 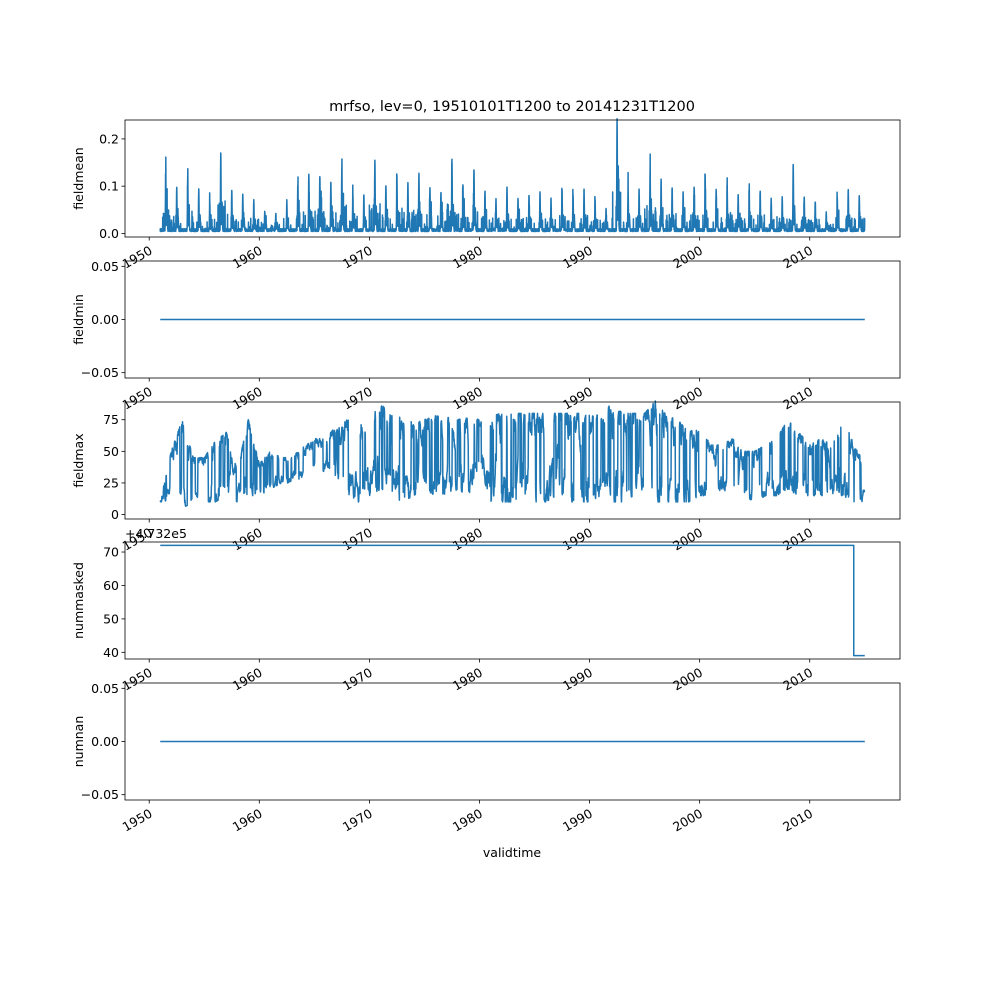 What do you see at coordinates (109, 233) in the screenshot?
I see `y-tick-label: 0.0` at bounding box center [109, 233].